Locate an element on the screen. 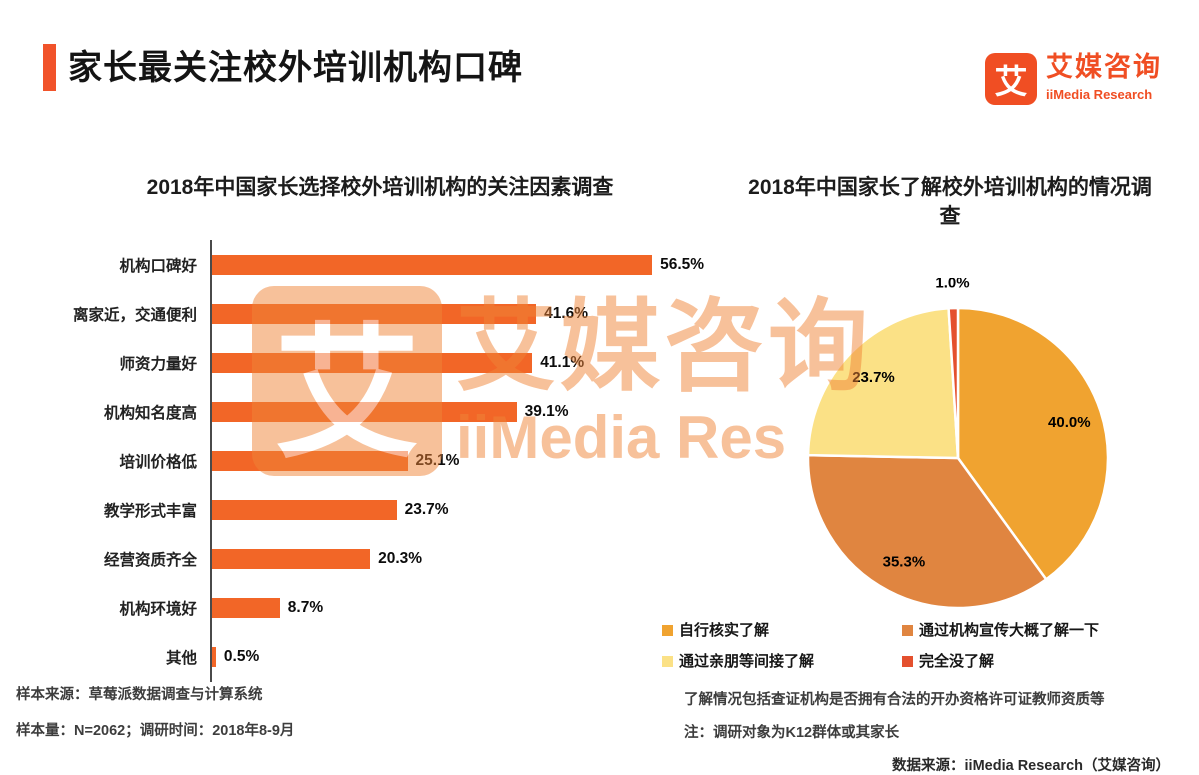 This screenshot has height=775, width=1199. legend-item: 通过亲朋等间接了解 is located at coordinates (782, 662).